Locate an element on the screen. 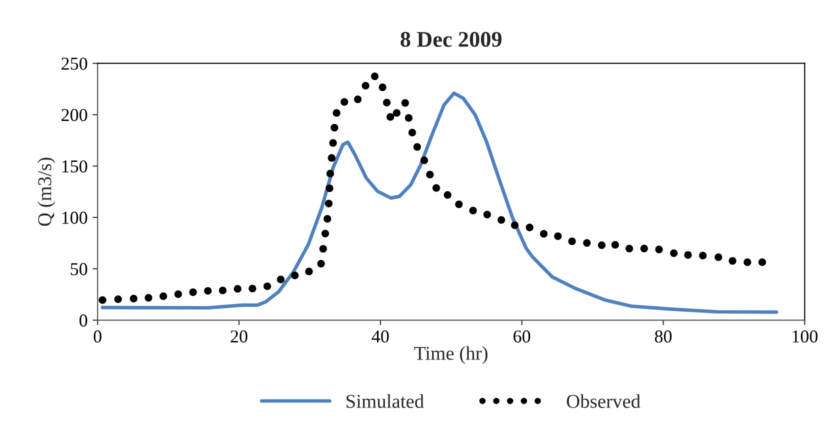 This screenshot has width=827, height=428. y-tick-label: 50 is located at coordinates (79, 269).